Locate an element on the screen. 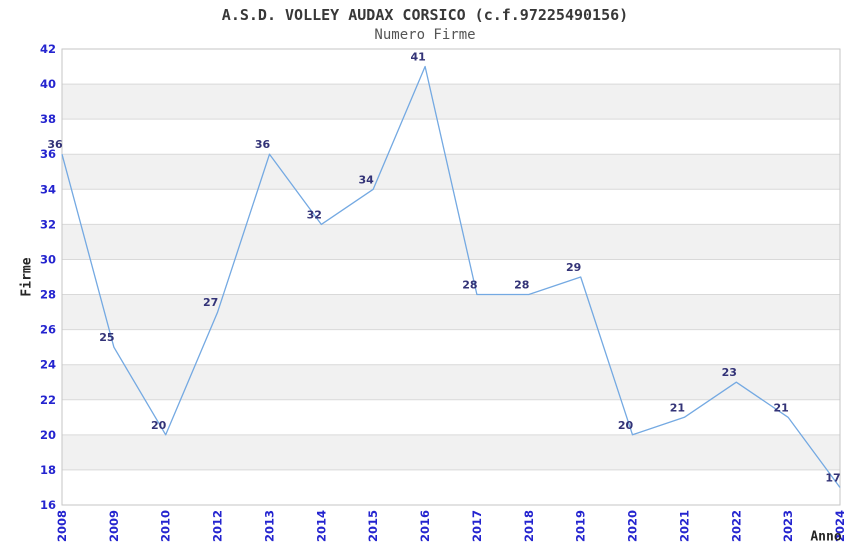 The height and width of the screenshot is (550, 850). x-tick-label: 2010 is located at coordinates (166, 526).